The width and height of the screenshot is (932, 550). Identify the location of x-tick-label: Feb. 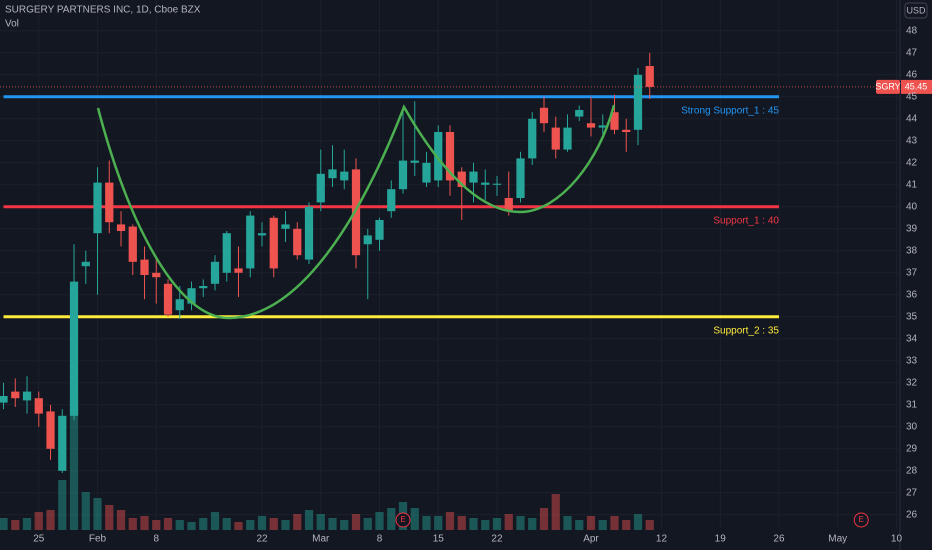
(98, 539).